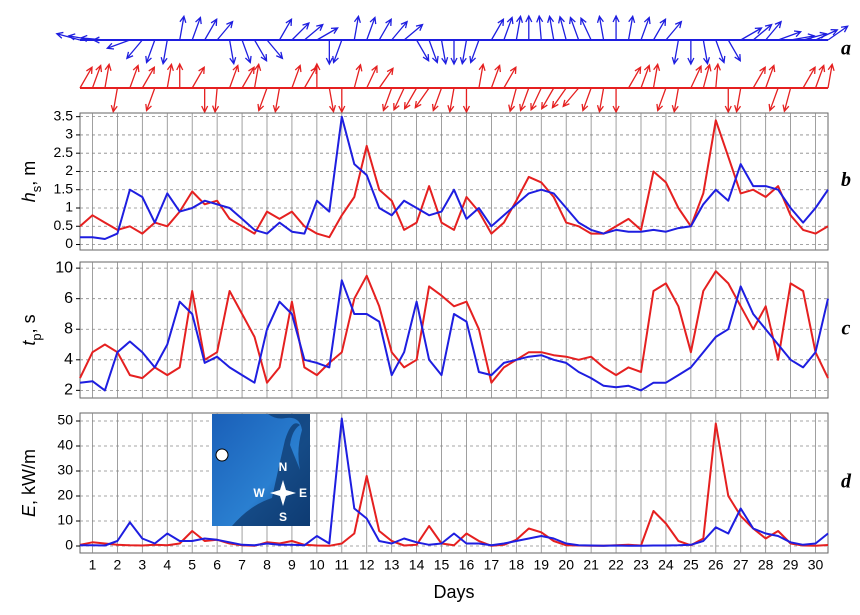  What do you see at coordinates (36, 188) in the screenshot?
I see `y-label-subscript: s` at bounding box center [36, 188].